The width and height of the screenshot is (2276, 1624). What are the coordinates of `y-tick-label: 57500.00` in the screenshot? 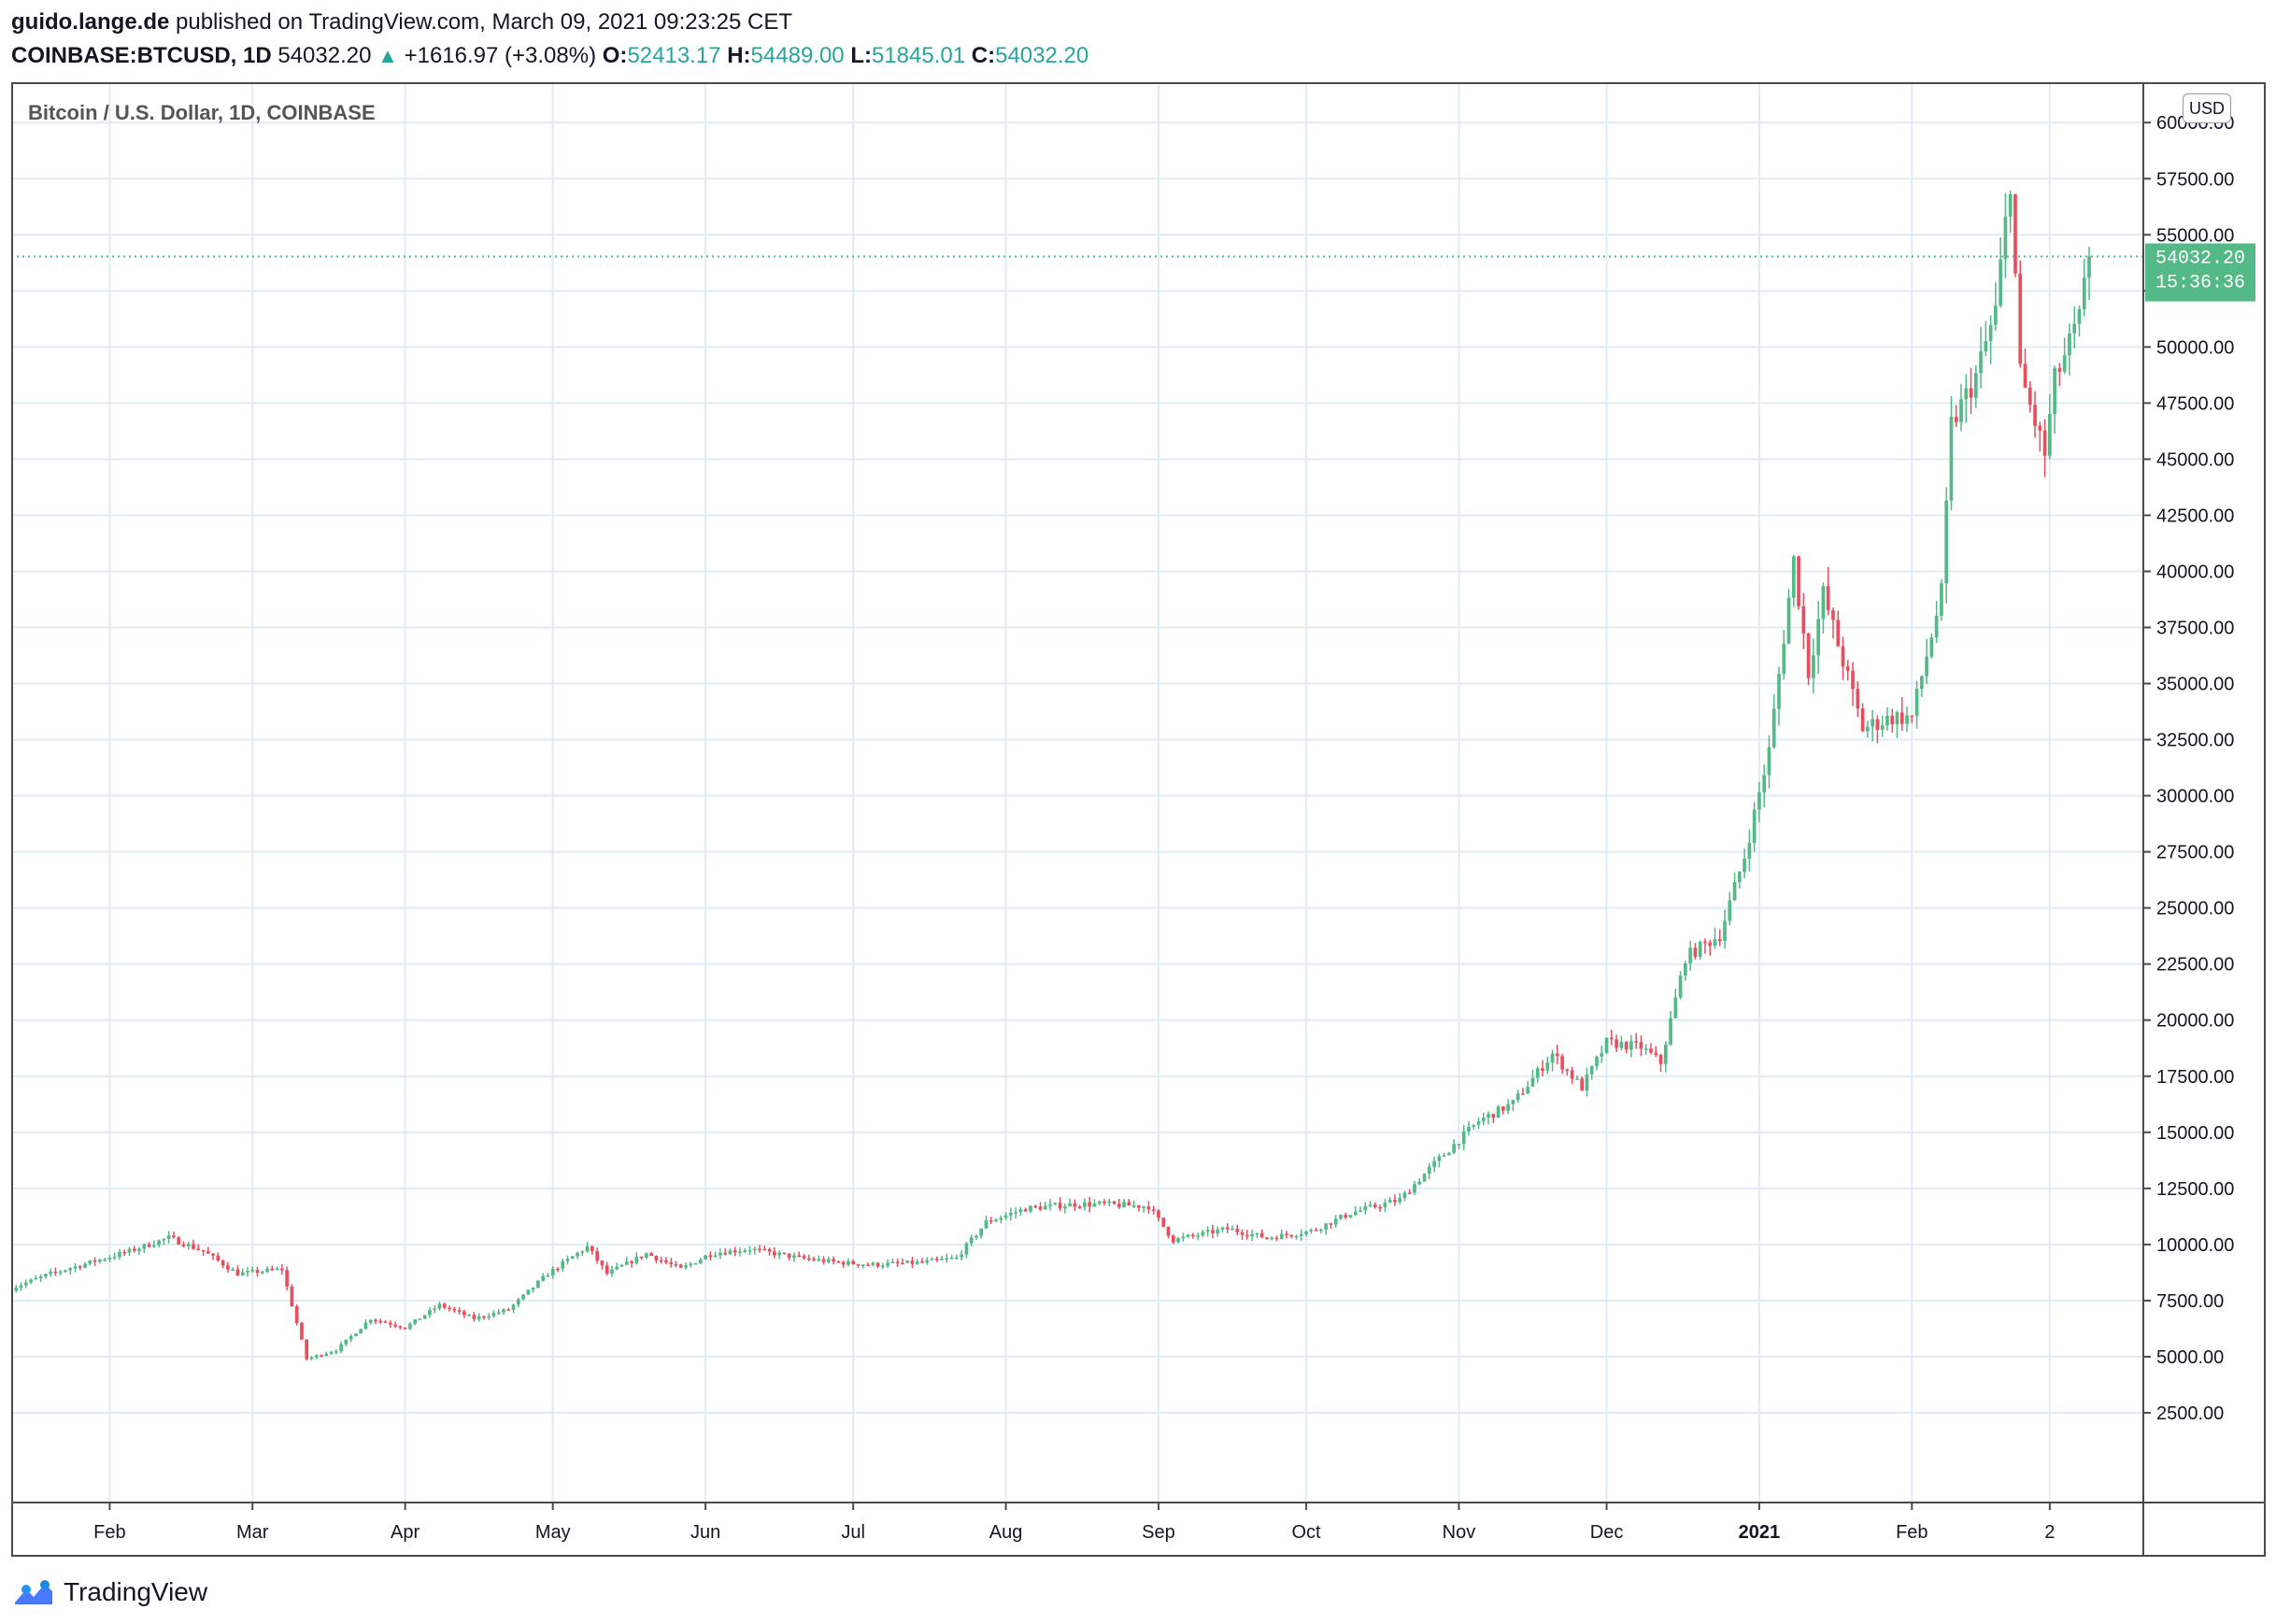 It's located at (2195, 179).